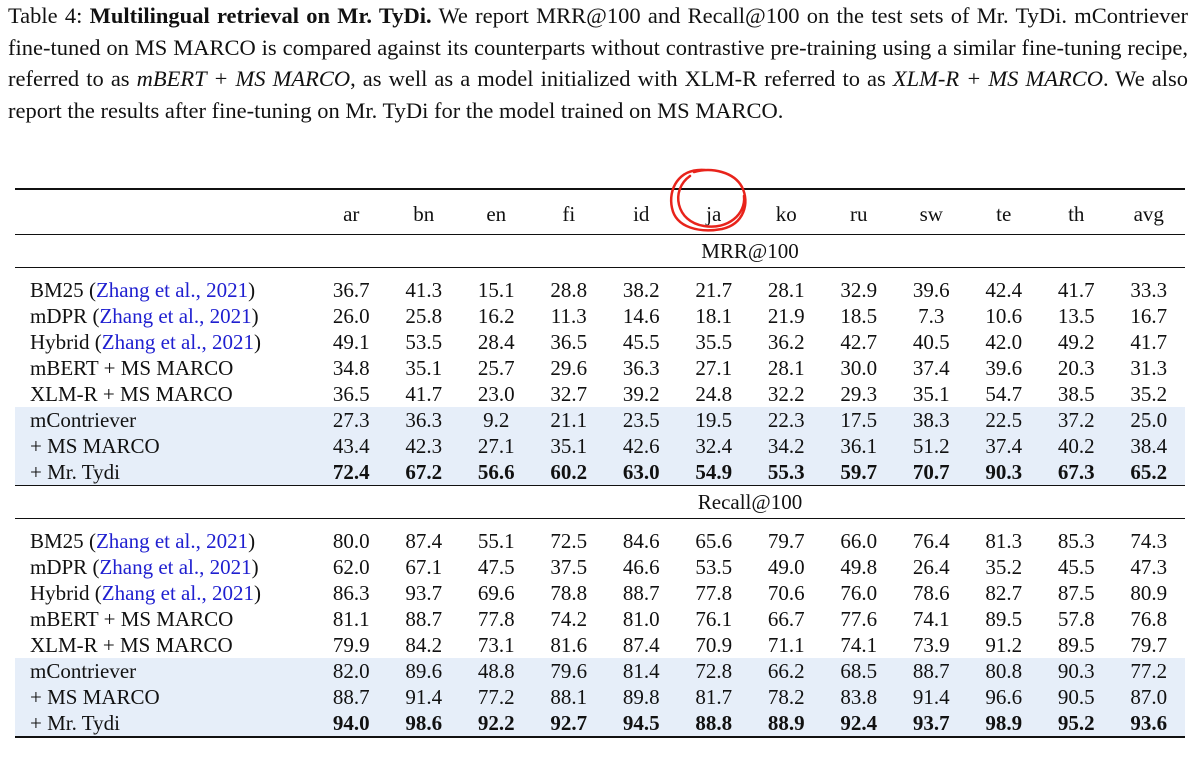 The height and width of the screenshot is (760, 1200). What do you see at coordinates (713, 446) in the screenshot?
I see `value-cell: 32.4` at bounding box center [713, 446].